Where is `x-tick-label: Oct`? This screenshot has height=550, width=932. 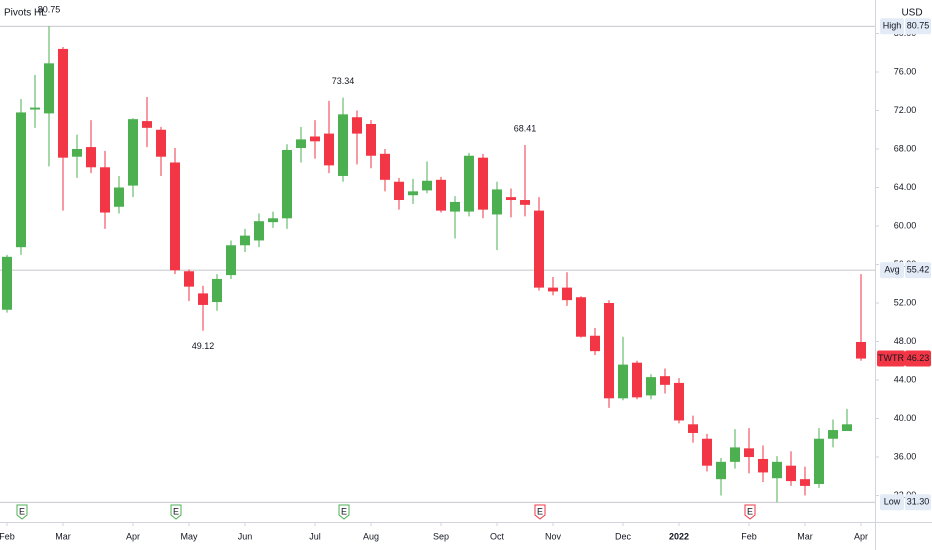 x-tick-label: Oct is located at coordinates (497, 536).